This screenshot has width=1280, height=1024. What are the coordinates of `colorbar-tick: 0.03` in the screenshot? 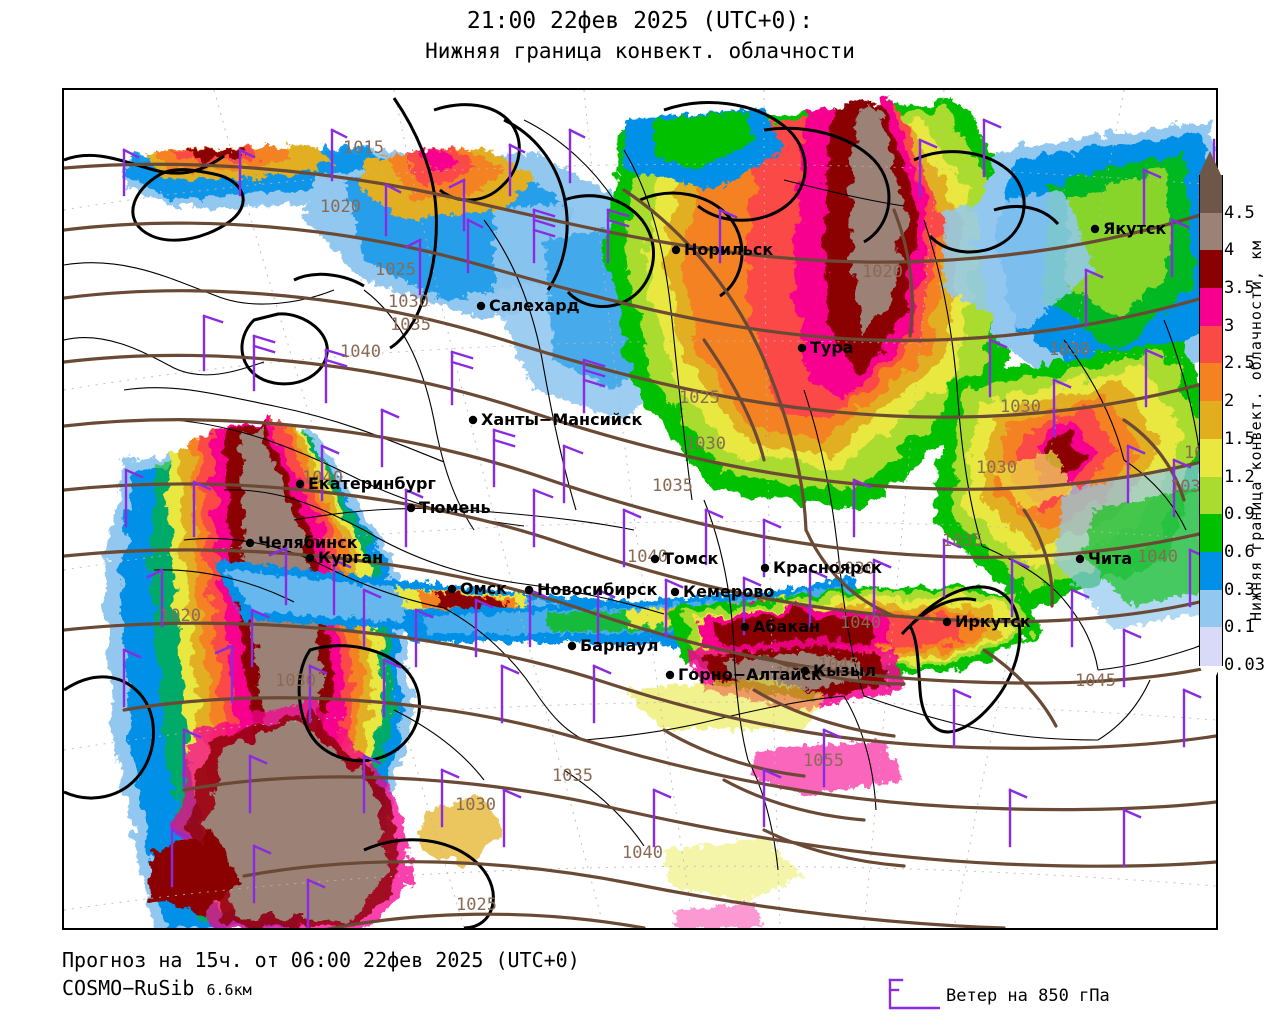 It's located at (1244, 665).